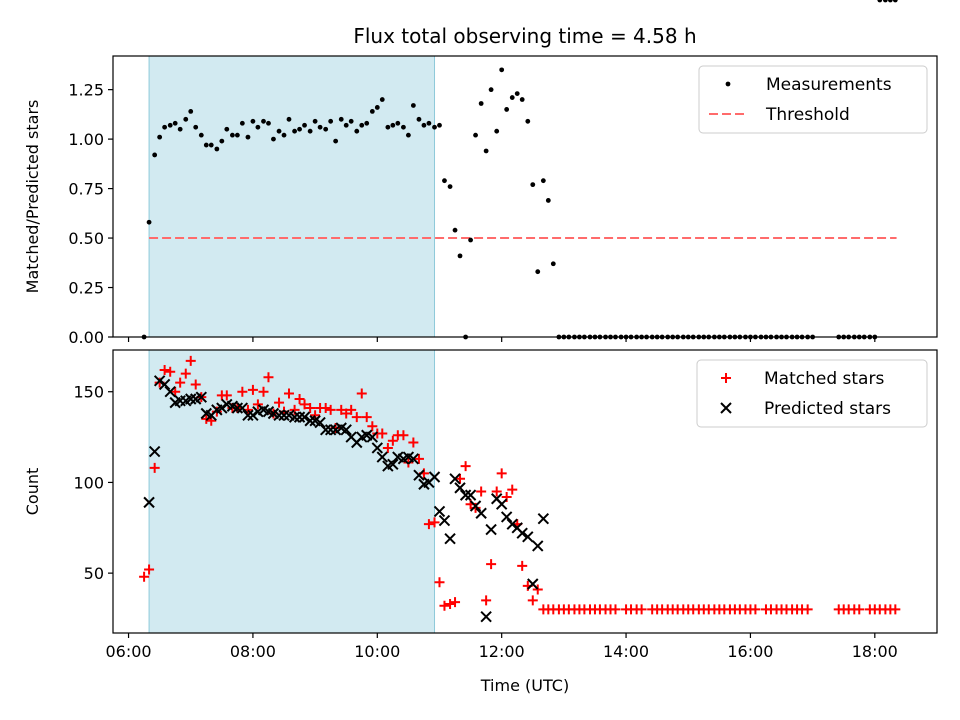 This screenshot has width=960, height=720. What do you see at coordinates (875, 651) in the screenshot?
I see `x-tick-label: 18:00` at bounding box center [875, 651].